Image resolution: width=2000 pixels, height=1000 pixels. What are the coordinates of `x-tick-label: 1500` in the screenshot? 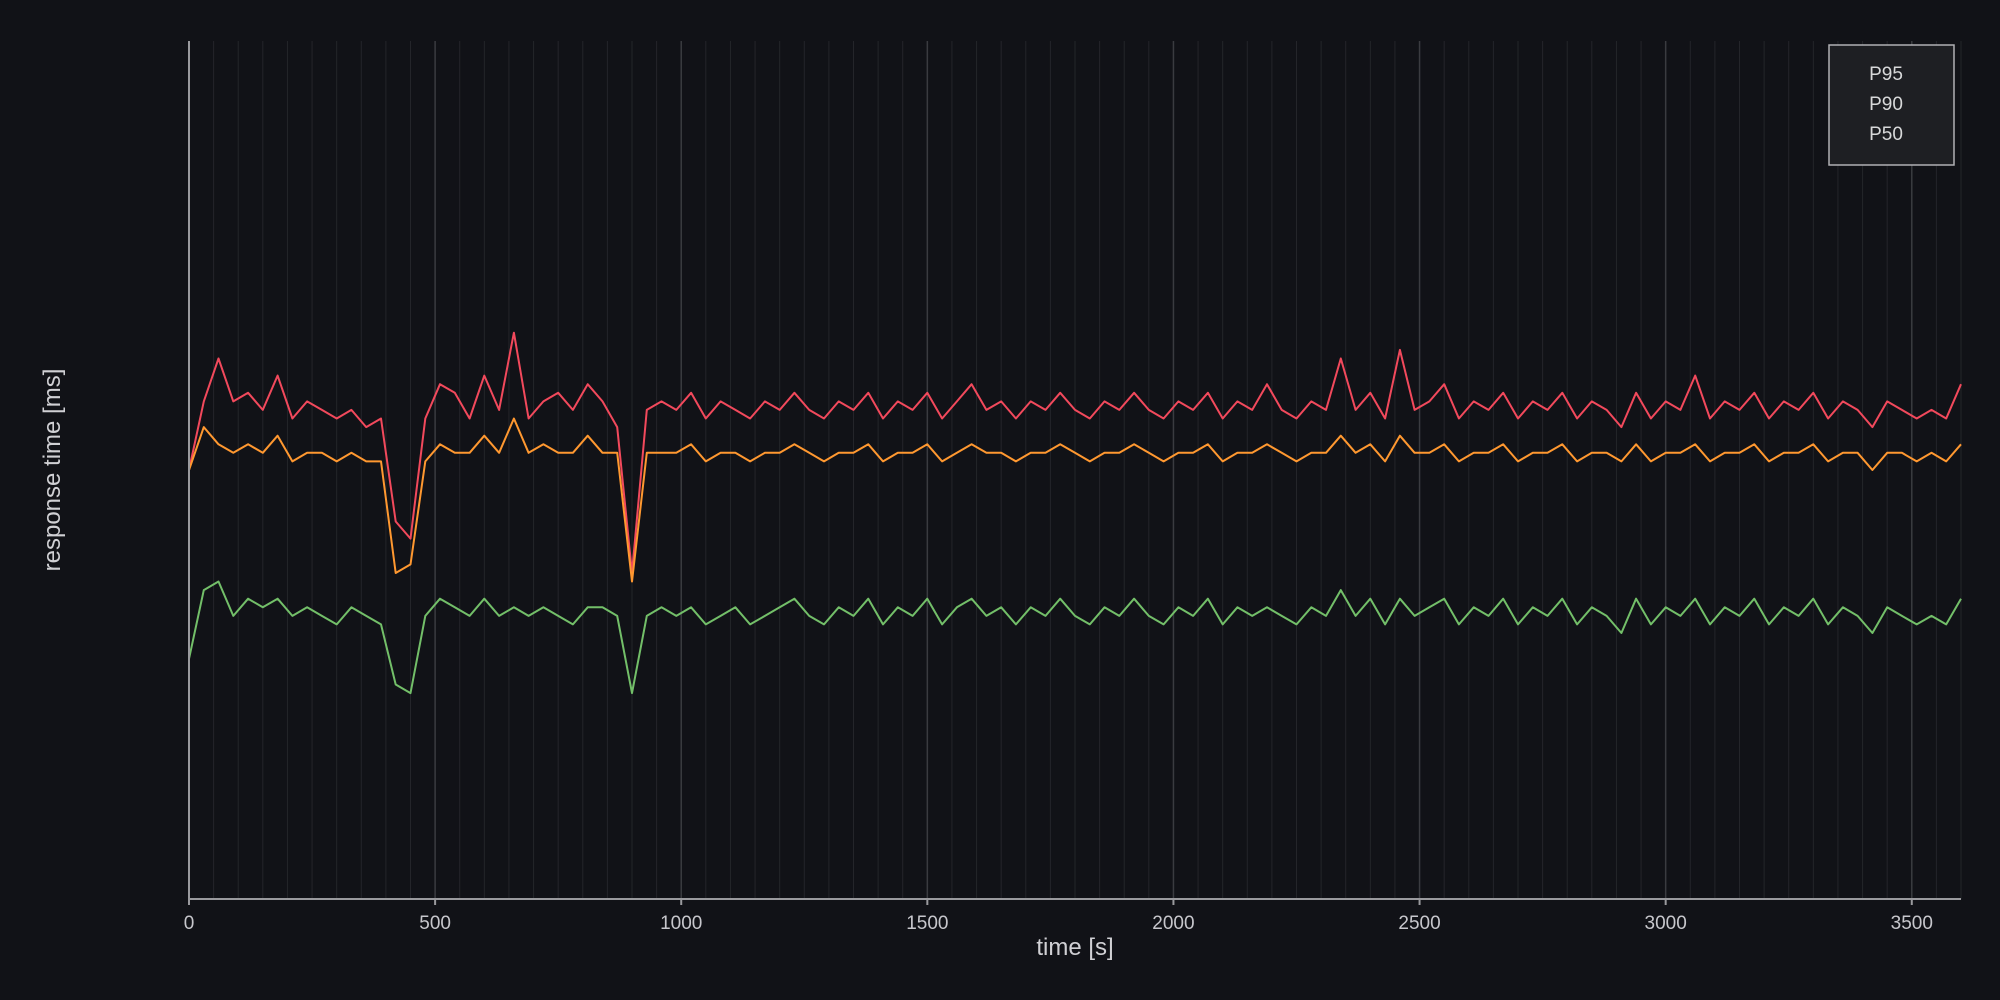 It's located at (927, 923).